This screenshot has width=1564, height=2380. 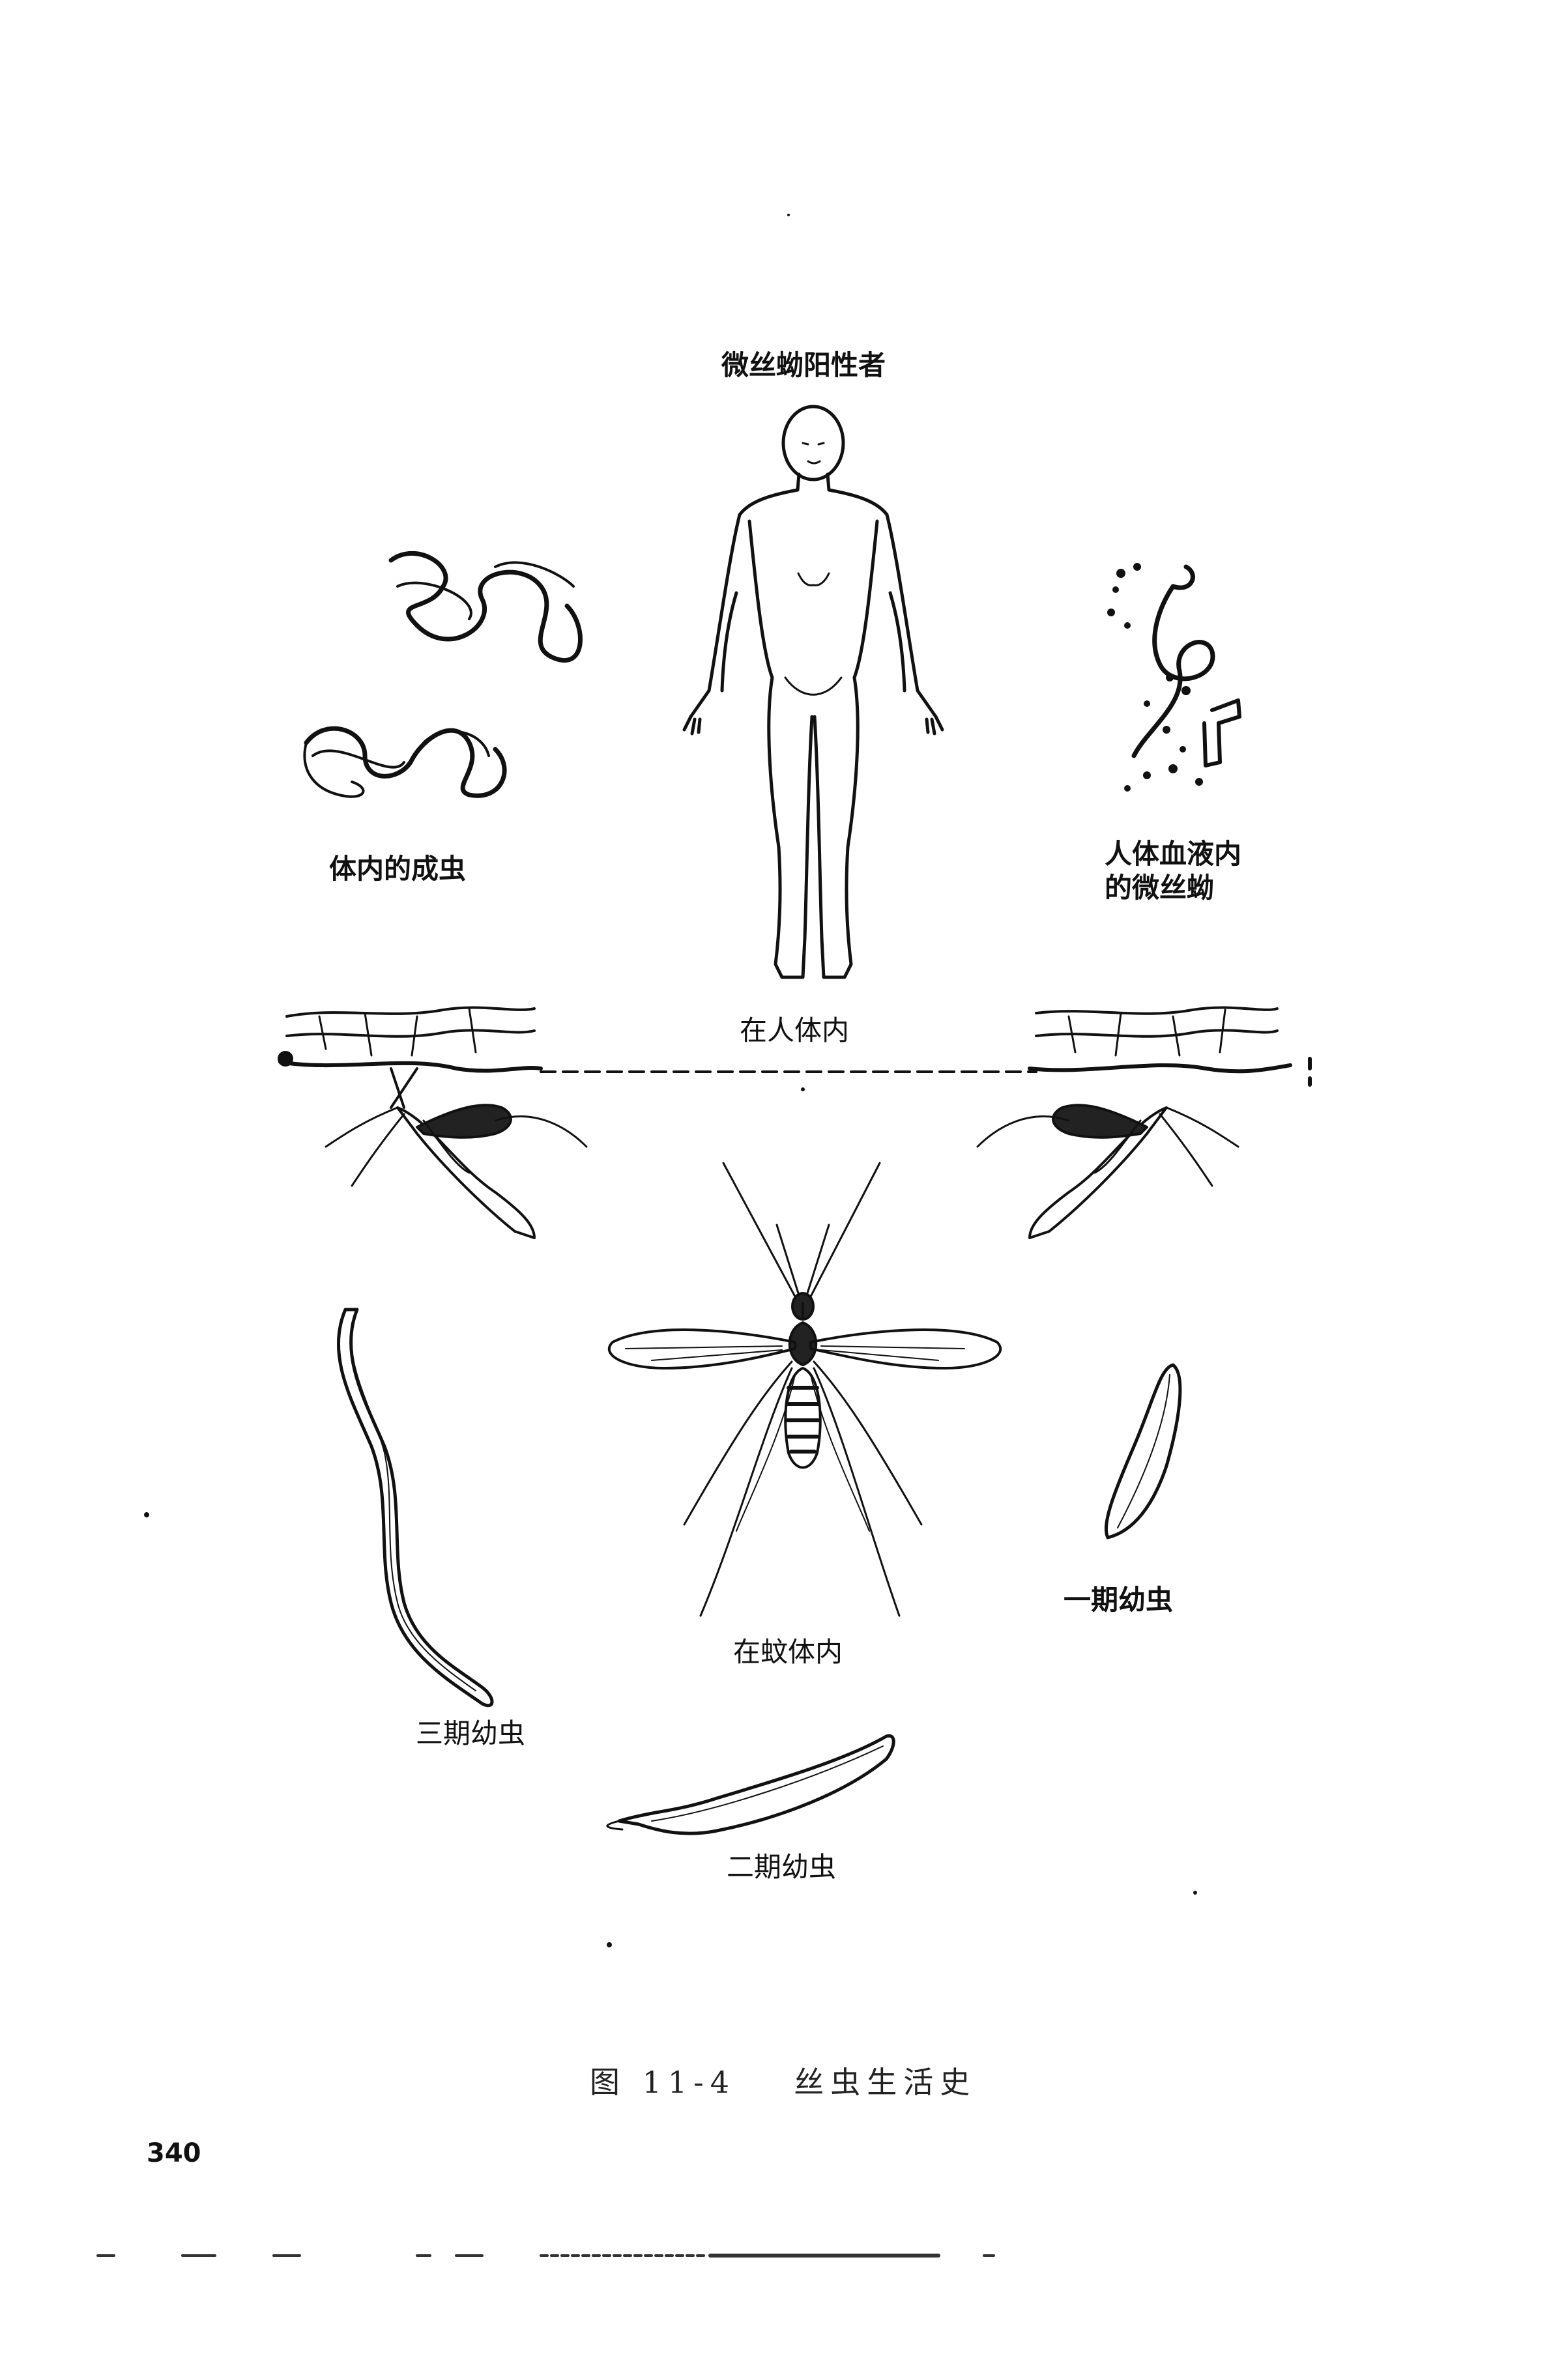 What do you see at coordinates (1144, 1122) in the screenshot?
I see `skin-mosquito-right` at bounding box center [1144, 1122].